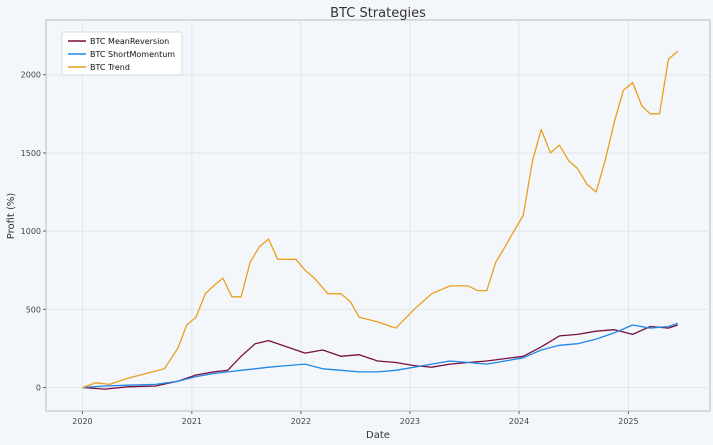 This screenshot has width=713, height=445. Describe the element at coordinates (110, 67) in the screenshot. I see `legend-label-trend: BTC Trend` at that location.